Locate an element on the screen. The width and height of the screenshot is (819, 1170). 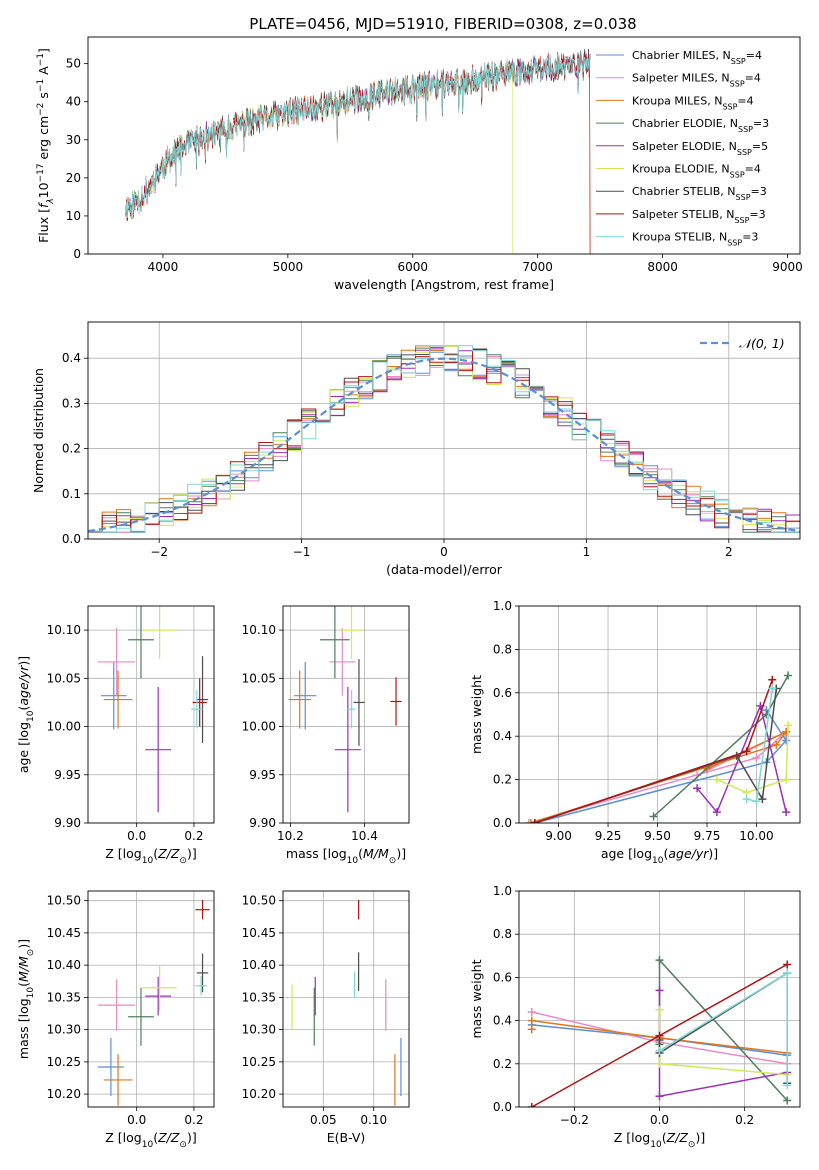
spectrum-ytick-label: 0 is located at coordinates (77, 254).